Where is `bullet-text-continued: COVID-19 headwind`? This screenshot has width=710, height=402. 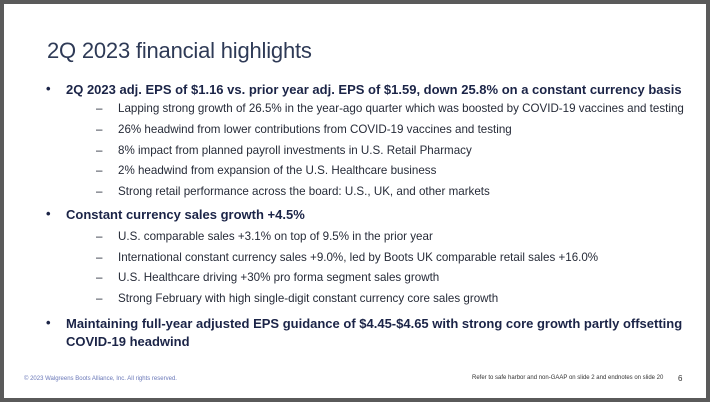
bullet-text-continued: COVID-19 headwind is located at coordinates (128, 341).